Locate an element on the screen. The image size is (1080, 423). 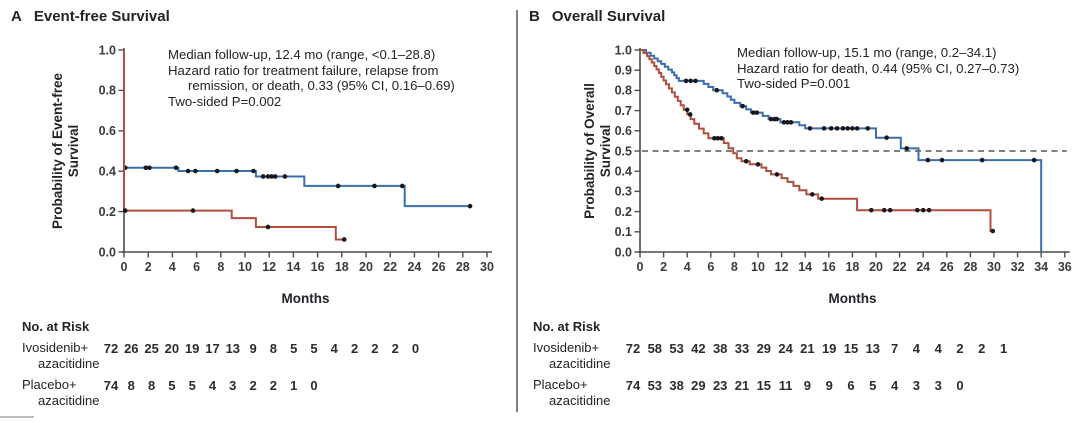
x-tick-label: 36 is located at coordinates (1065, 267).